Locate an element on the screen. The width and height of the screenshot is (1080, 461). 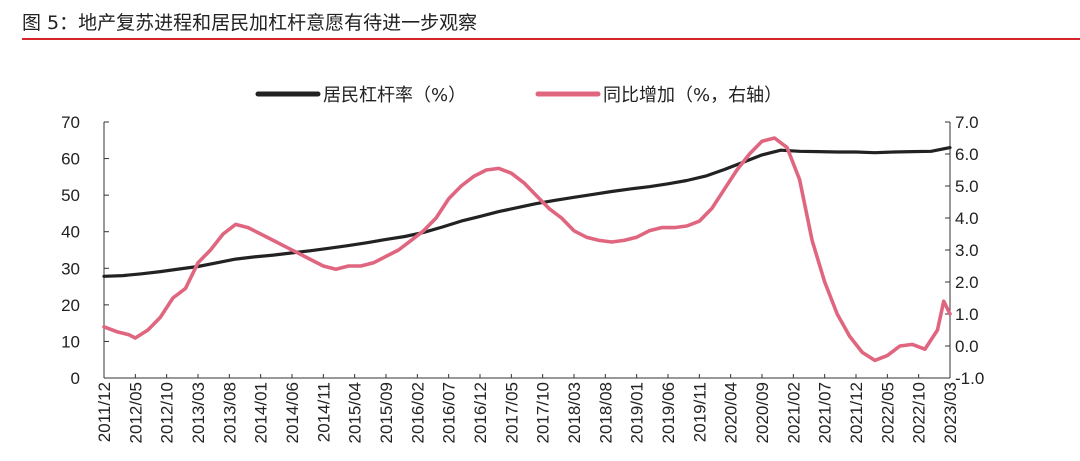
y-right-tick-label: 7.0 is located at coordinates (967, 122).